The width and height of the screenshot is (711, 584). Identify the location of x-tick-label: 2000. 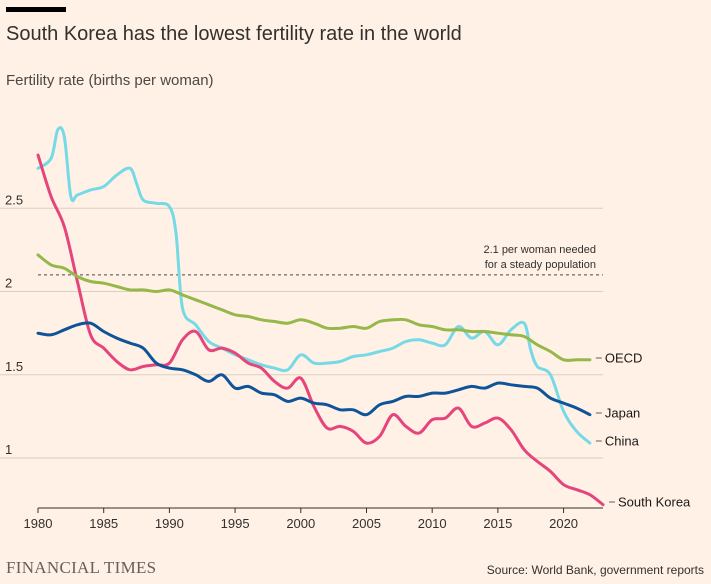
(300, 523).